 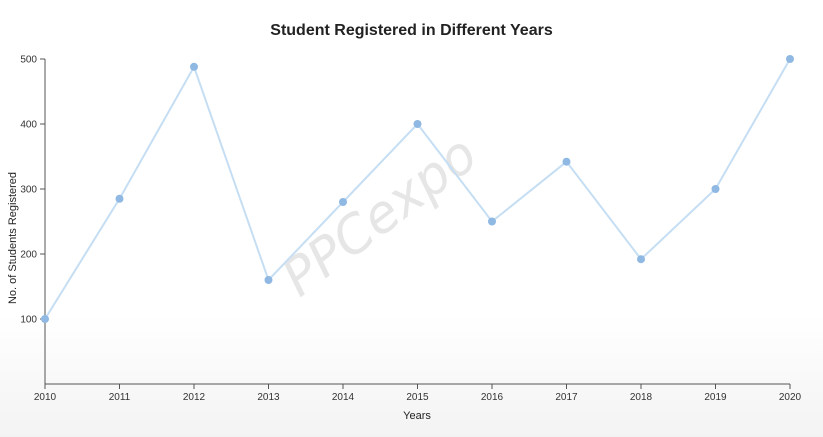 I want to click on watermark: PPCexpo, so click(x=379, y=216).